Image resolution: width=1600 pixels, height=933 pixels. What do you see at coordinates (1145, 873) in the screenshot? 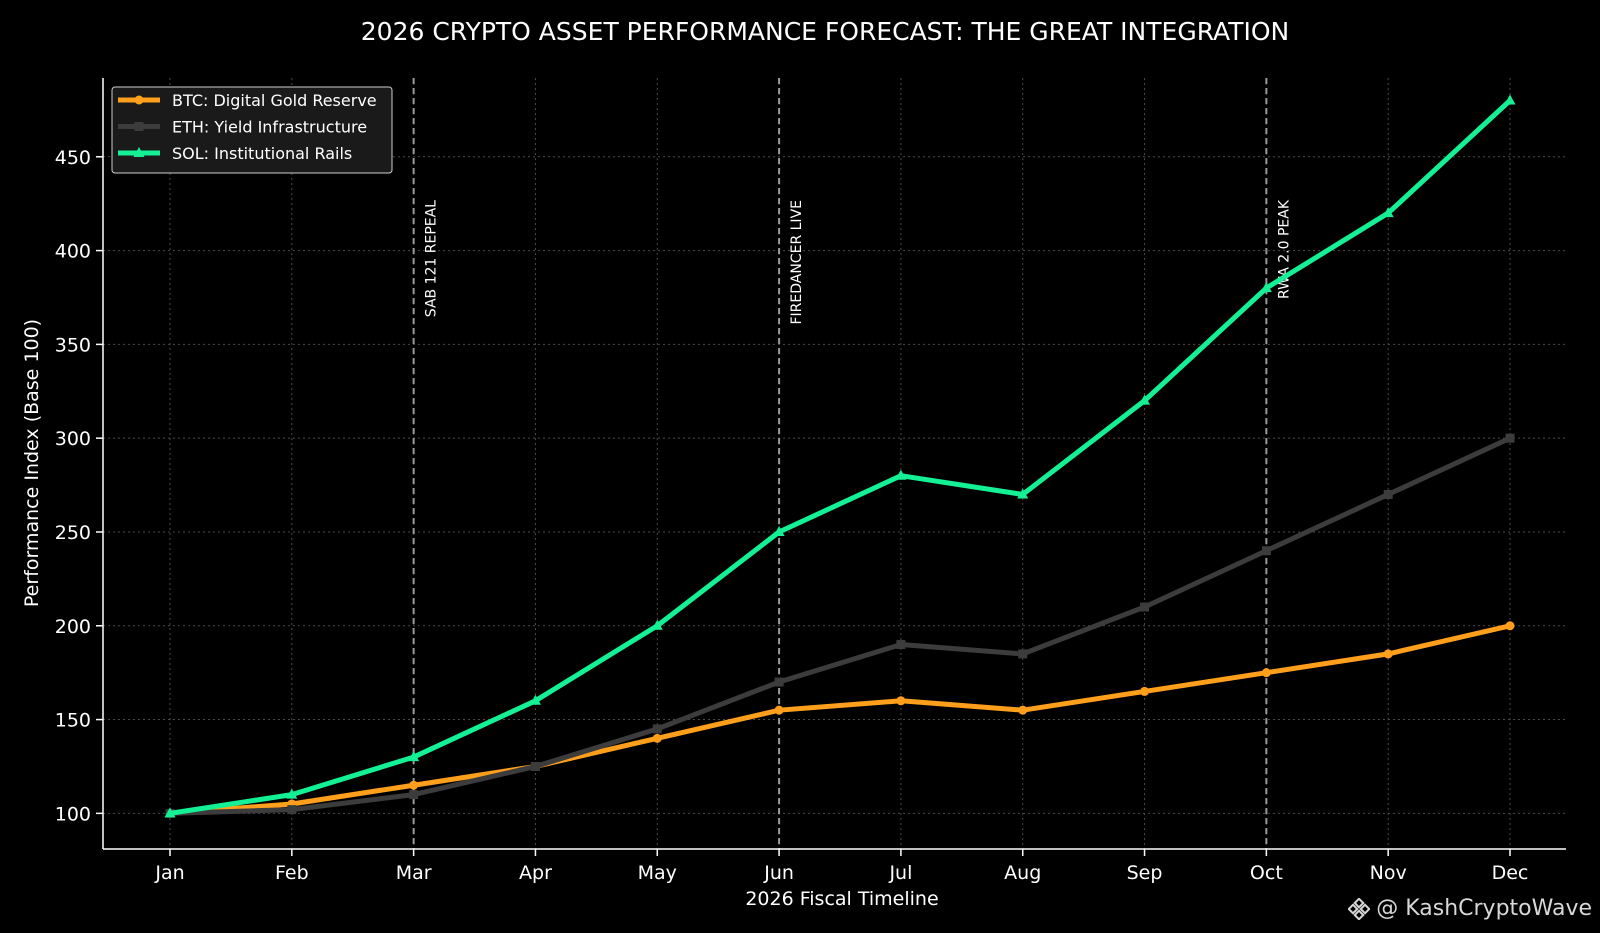
I see `x-tick-label: Sep` at bounding box center [1145, 873].